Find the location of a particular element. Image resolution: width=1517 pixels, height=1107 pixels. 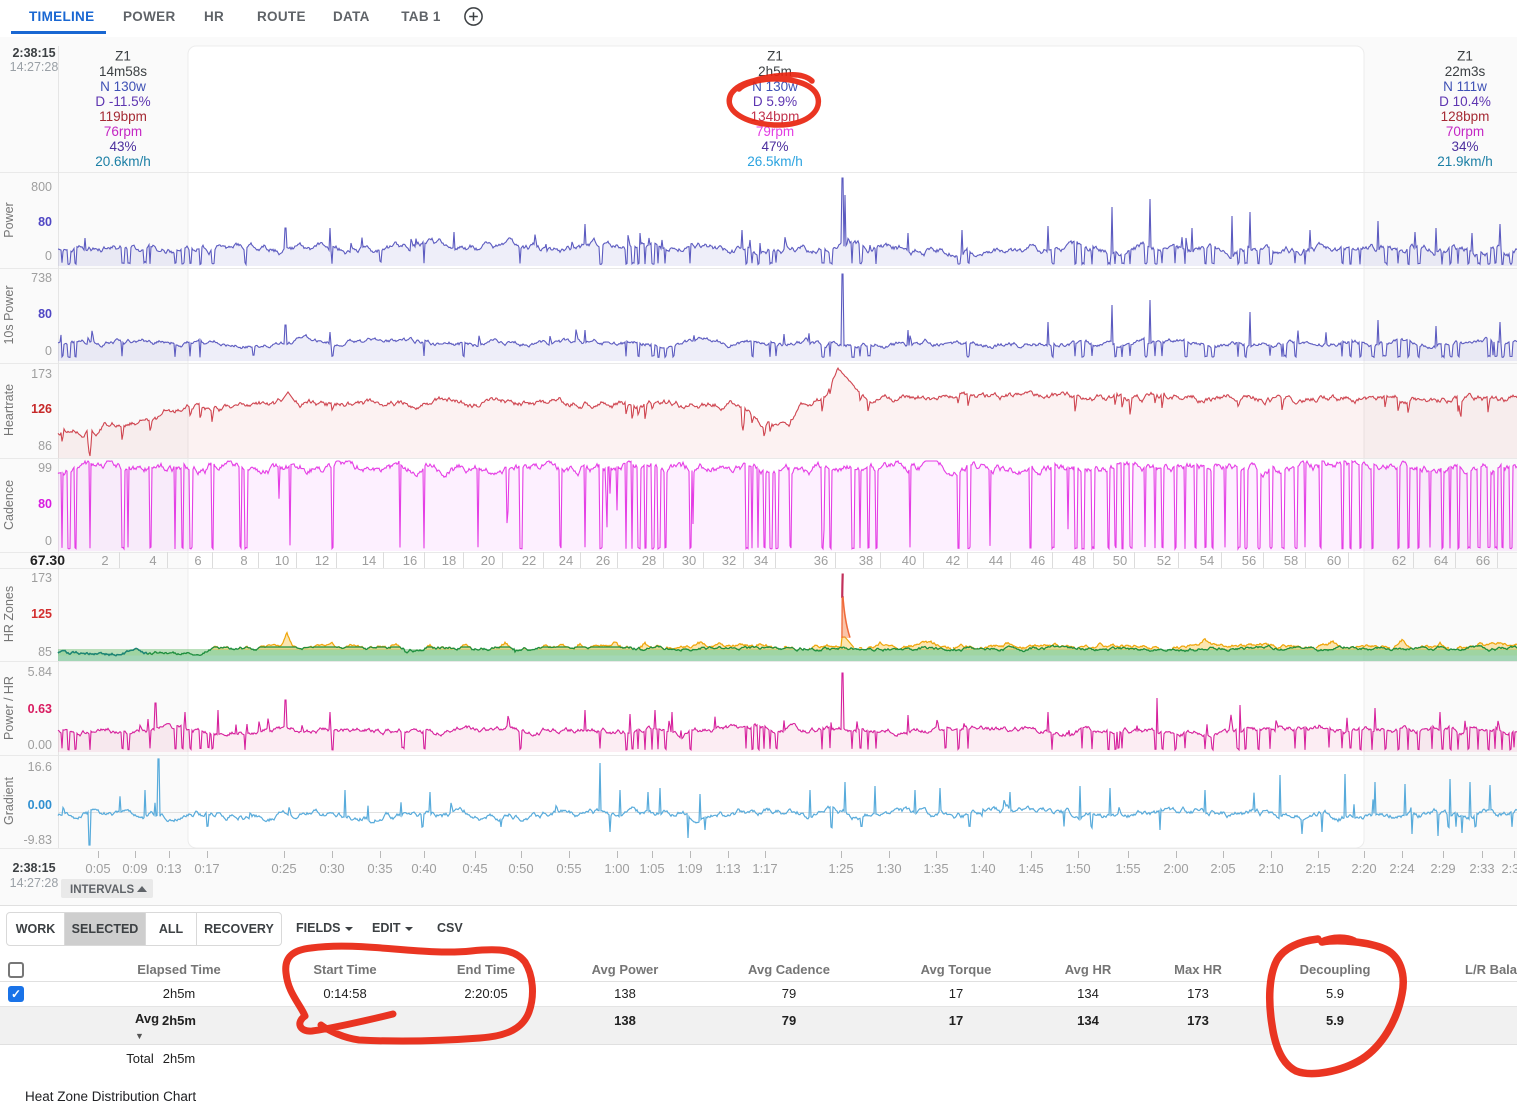

svg-text: 28 is located at coordinates (649, 560).